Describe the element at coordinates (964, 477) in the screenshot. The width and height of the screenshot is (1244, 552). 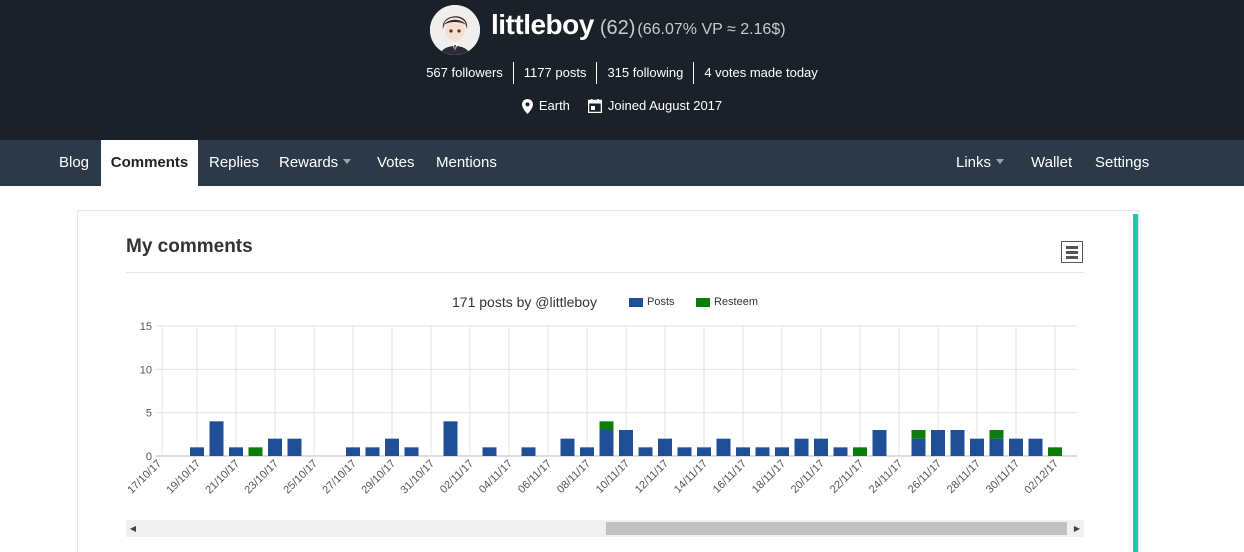
I see `x-tick-label: 28/11/17` at that location.